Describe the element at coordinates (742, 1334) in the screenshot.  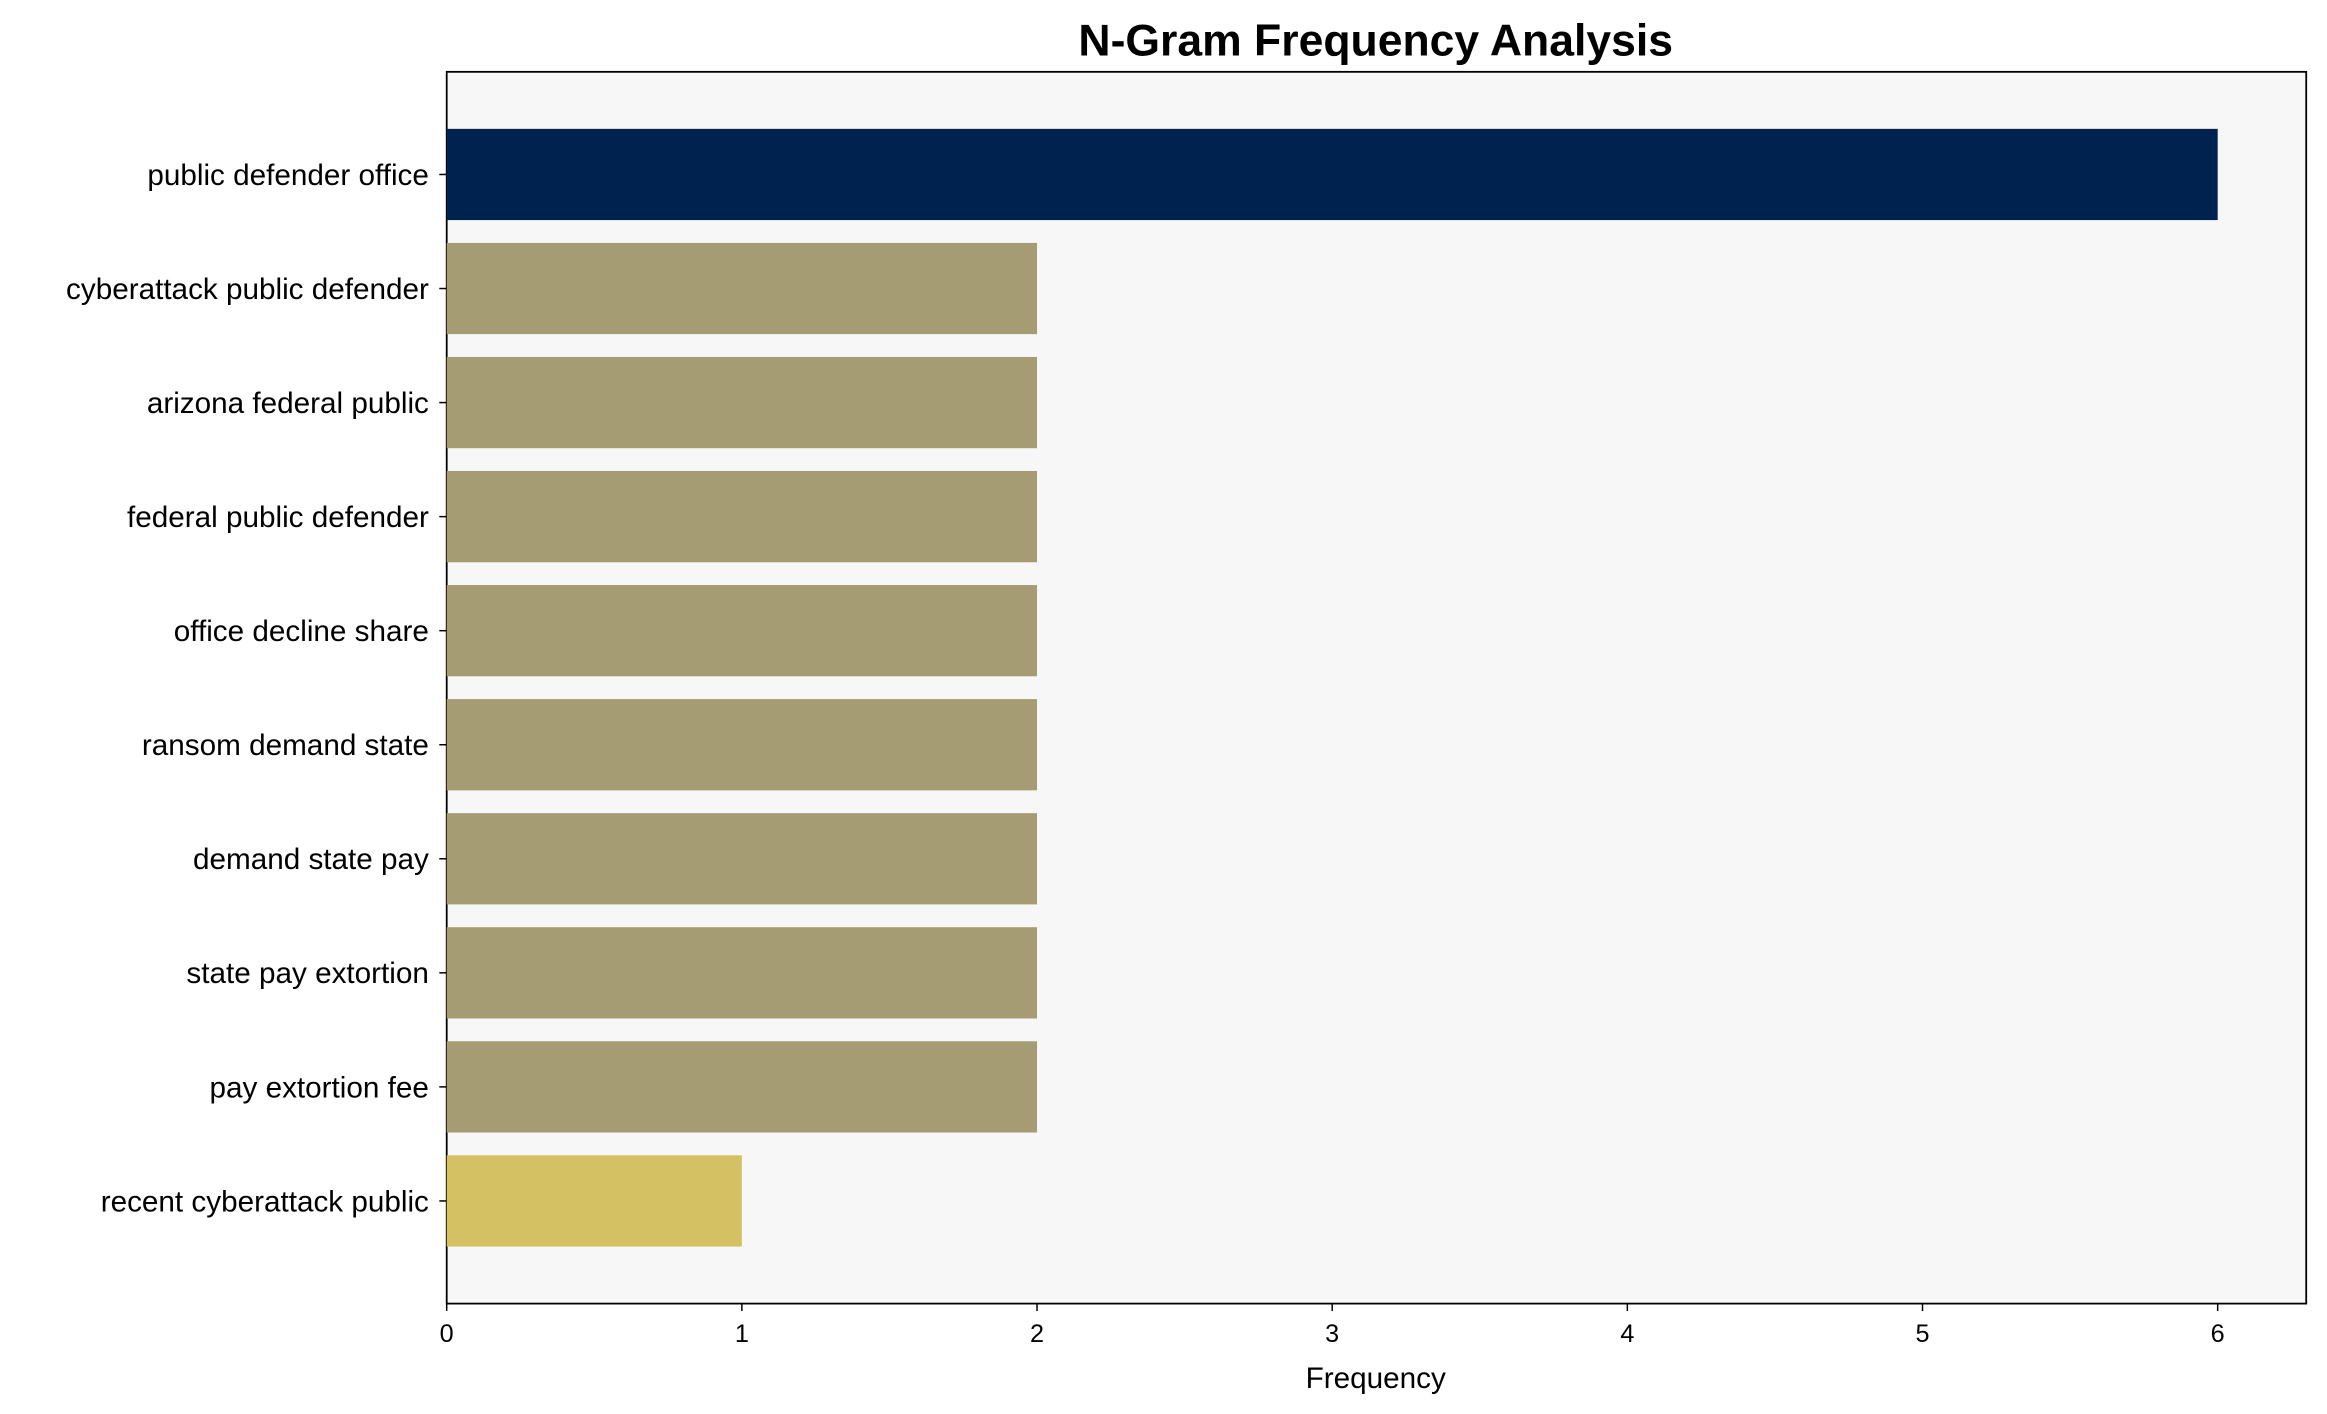
I see `x-tick-label: 1` at that location.